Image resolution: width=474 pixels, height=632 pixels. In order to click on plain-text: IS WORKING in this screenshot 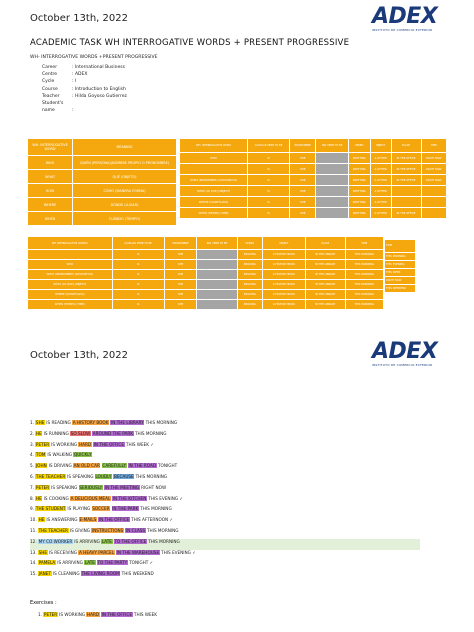, I will do `click(72, 614)`.